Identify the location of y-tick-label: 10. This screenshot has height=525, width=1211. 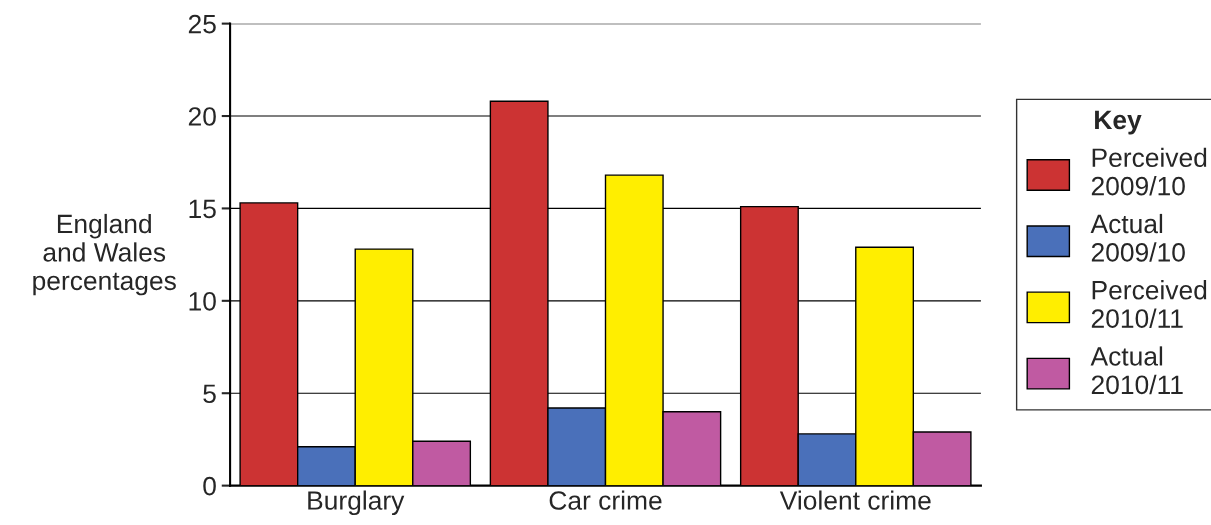
(202, 301).